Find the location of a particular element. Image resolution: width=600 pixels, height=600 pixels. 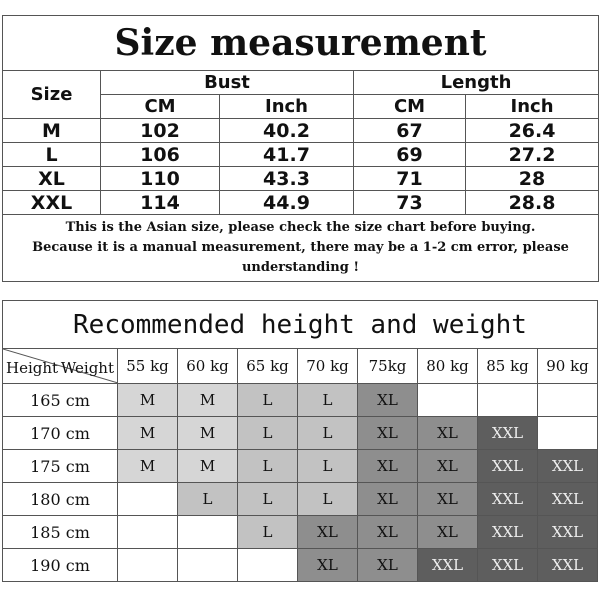

height-label: 185 cm is located at coordinates (60, 532).